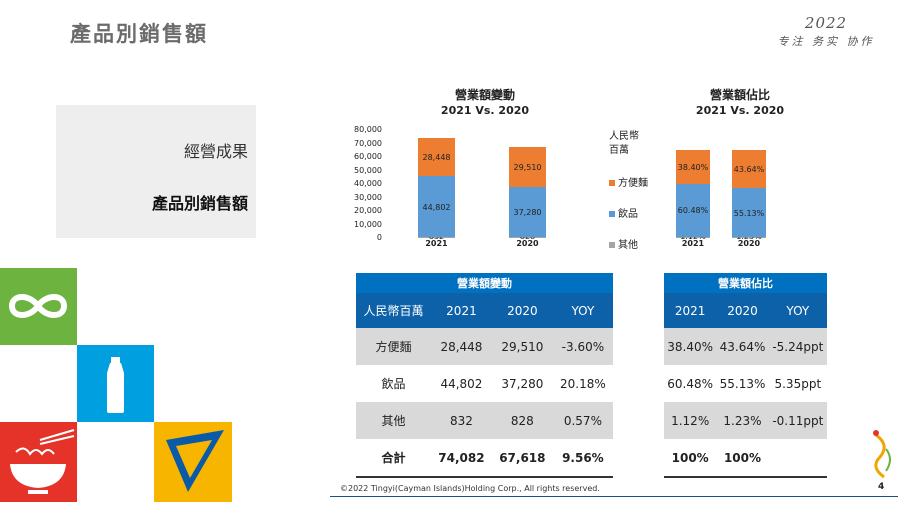 This screenshot has width=898, height=506. I want to click on noodle-bowl-tile, so click(38, 462).